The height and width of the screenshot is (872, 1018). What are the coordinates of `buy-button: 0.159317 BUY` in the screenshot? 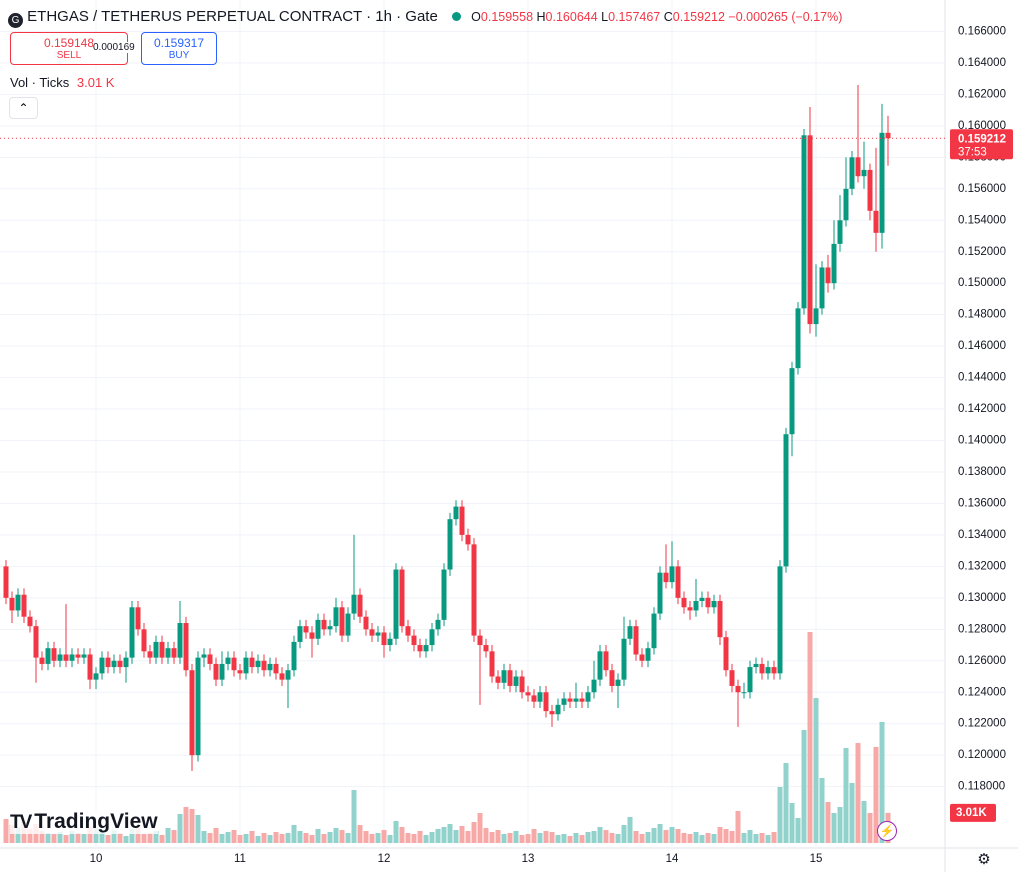 It's located at (179, 48).